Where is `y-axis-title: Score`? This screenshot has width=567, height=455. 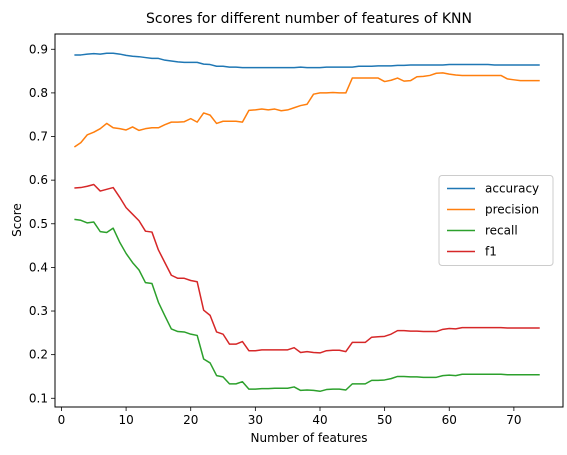
y-axis-title: Score is located at coordinates (17, 220).